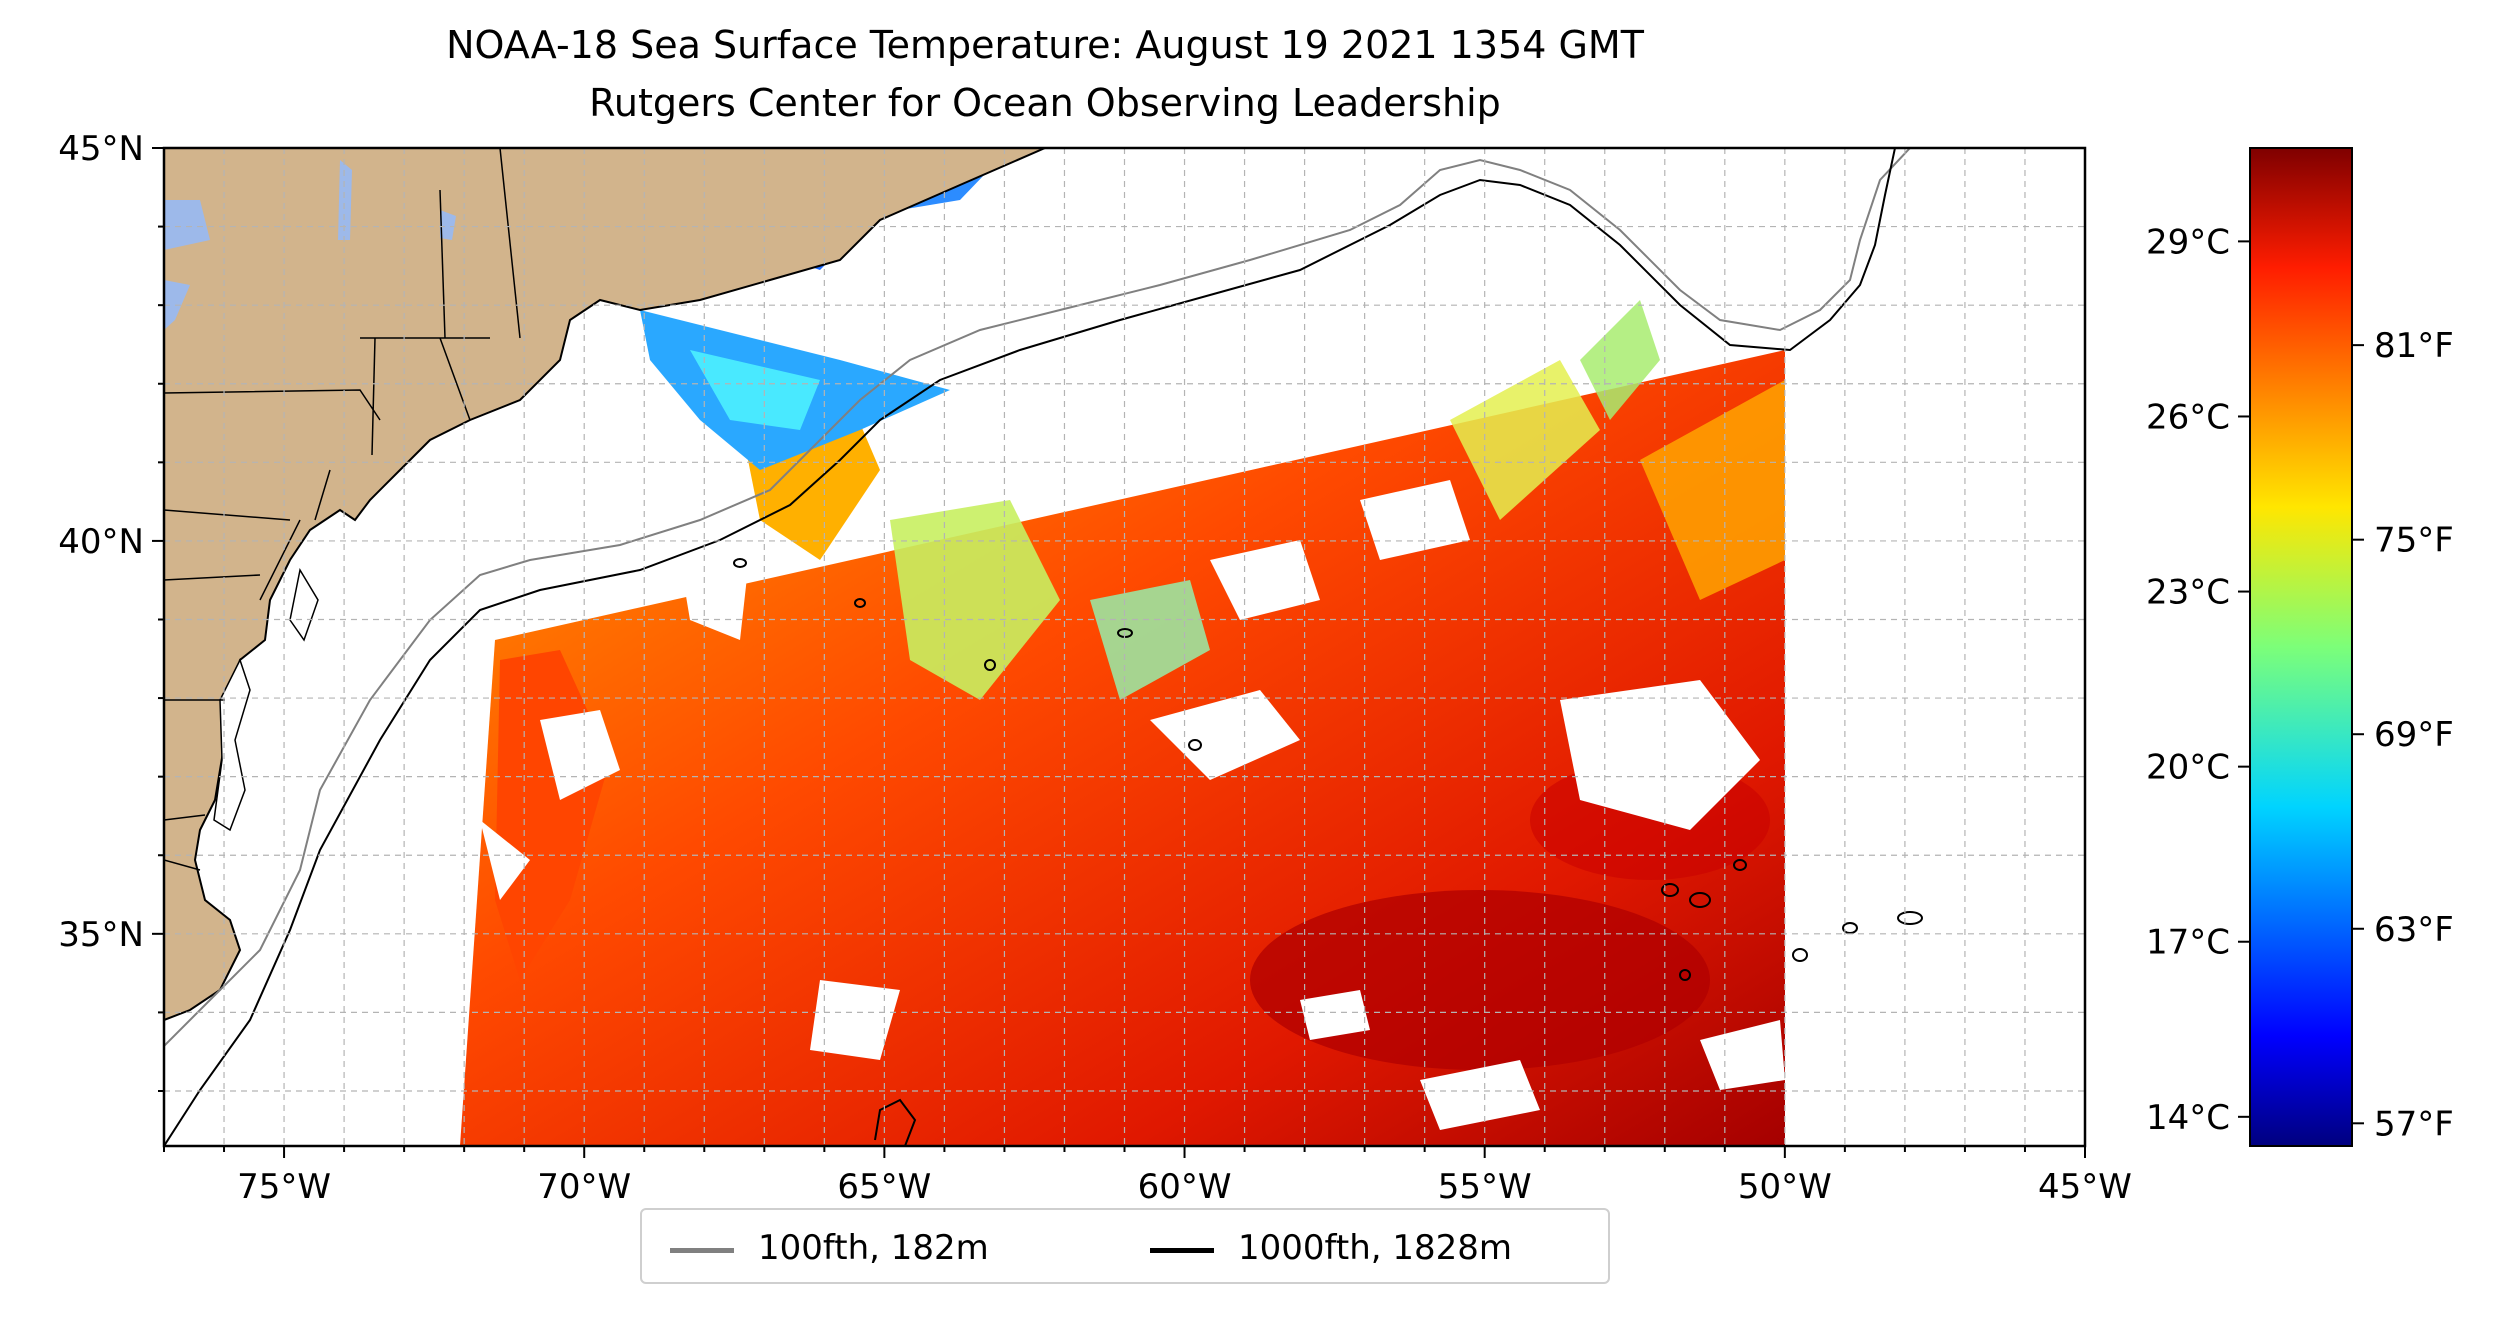 The height and width of the screenshot is (1318, 2502). I want to click on celsius-tick-label: 14°C, so click(2188, 1118).